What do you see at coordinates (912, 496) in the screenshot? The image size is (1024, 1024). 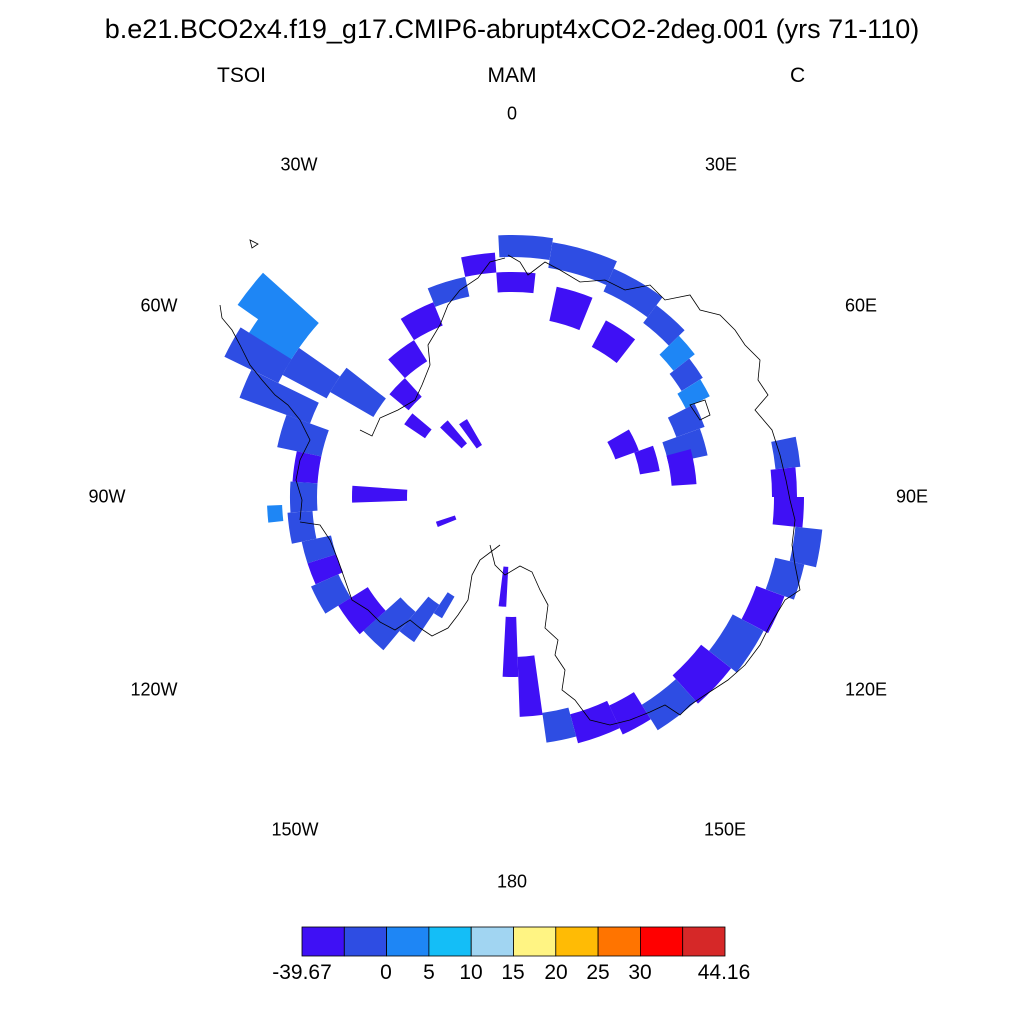 I see `longitude-label-90e: 90E` at bounding box center [912, 496].